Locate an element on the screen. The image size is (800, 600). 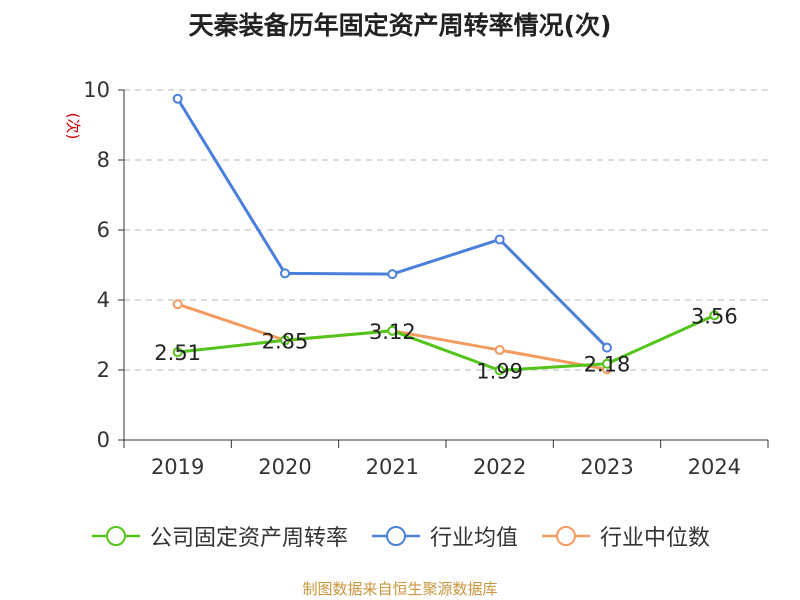
data-label: 2.18 is located at coordinates (607, 365).